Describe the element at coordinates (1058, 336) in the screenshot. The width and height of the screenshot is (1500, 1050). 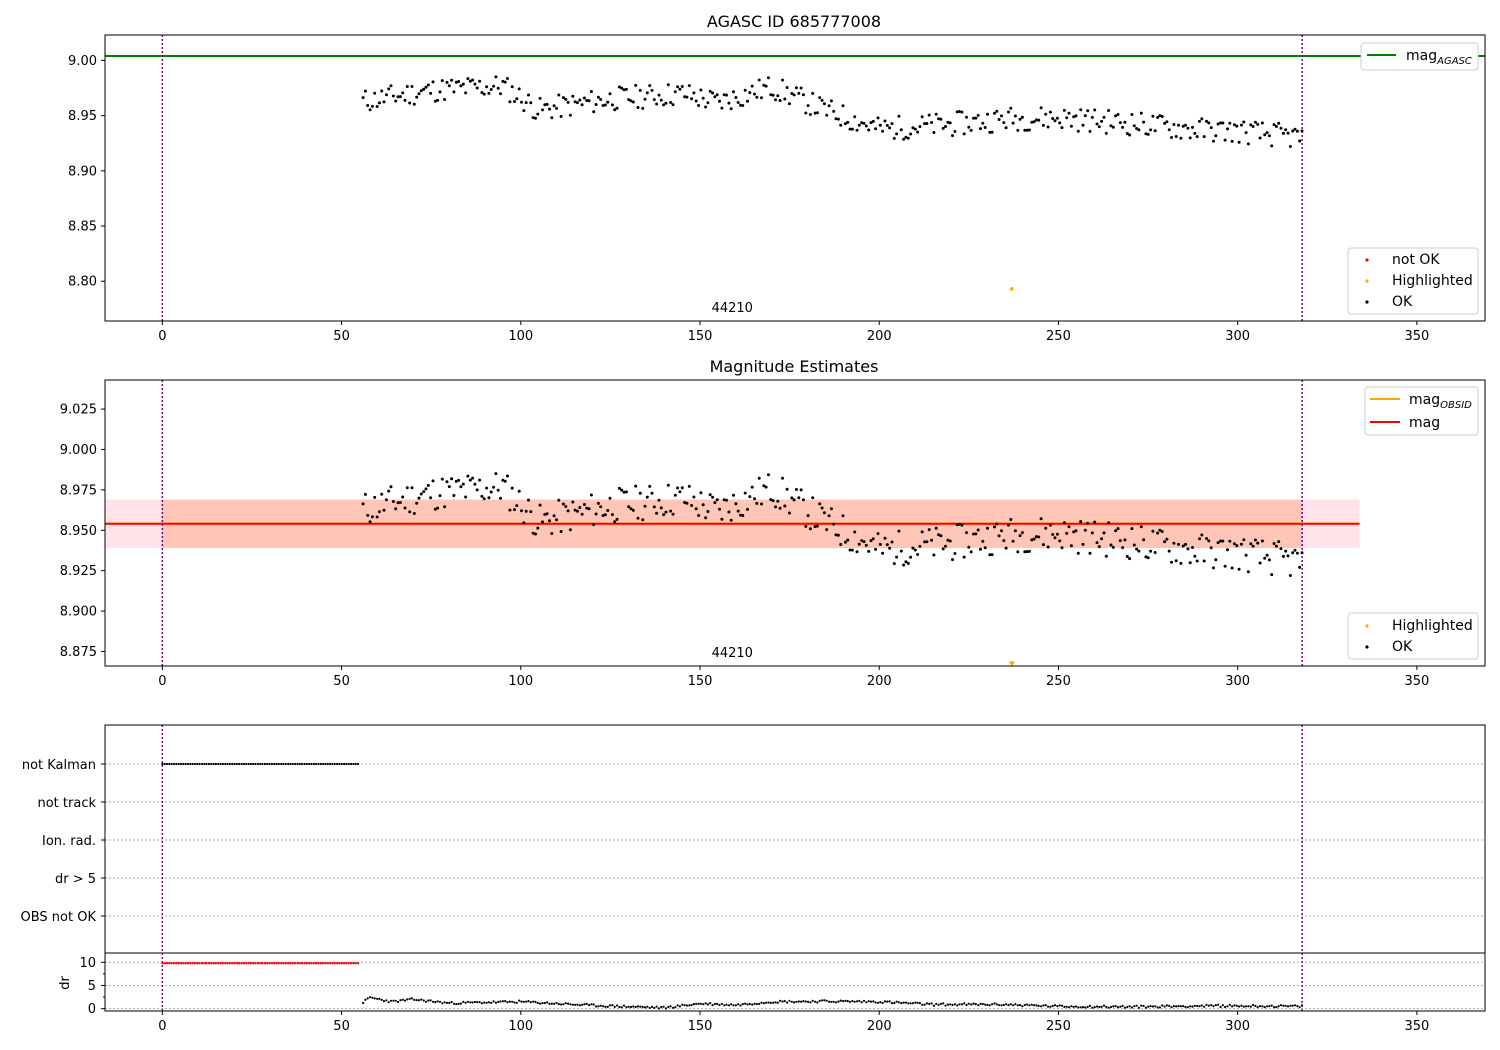
I see `x-tick-label-5: 250` at that location.